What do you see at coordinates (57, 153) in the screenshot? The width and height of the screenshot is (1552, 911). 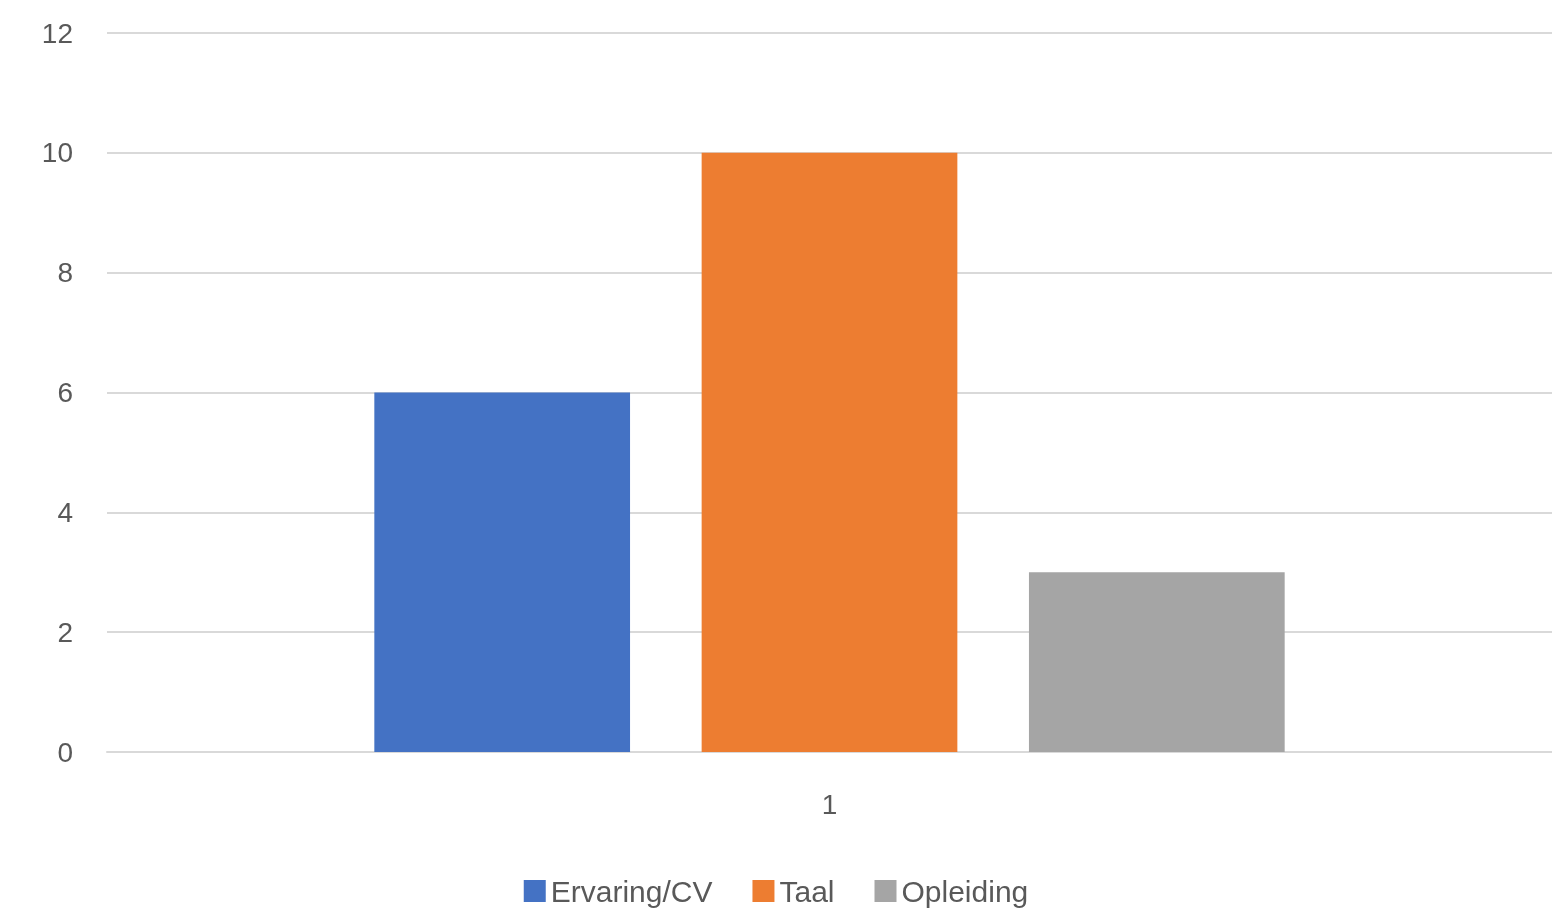 I see `y-tick-label: 10` at bounding box center [57, 153].